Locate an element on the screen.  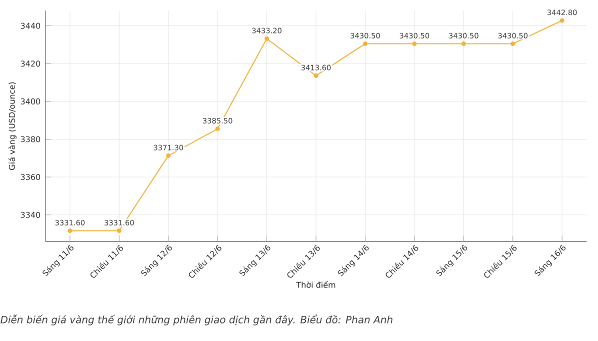
text: Diễn biến giá vàng thế giới những phiên giao dịch gần đây. Biểu đồ: Phan Anh is located at coordinates (196, 320).